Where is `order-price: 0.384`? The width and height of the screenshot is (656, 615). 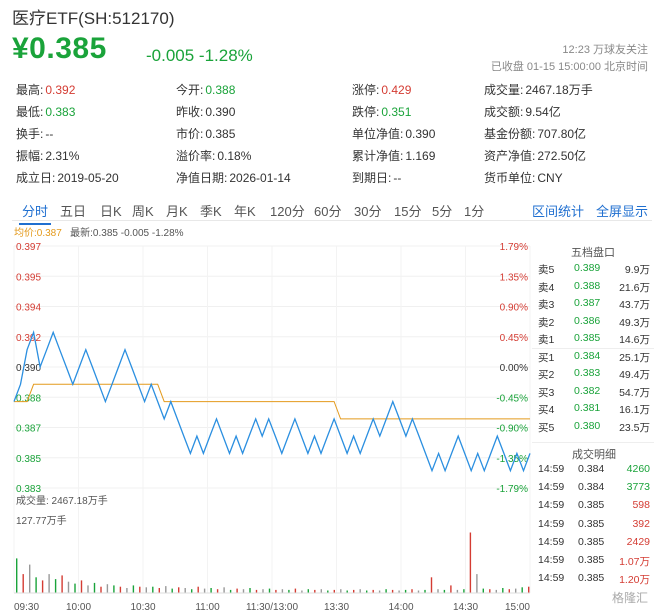 order-price: 0.384 is located at coordinates (587, 355).